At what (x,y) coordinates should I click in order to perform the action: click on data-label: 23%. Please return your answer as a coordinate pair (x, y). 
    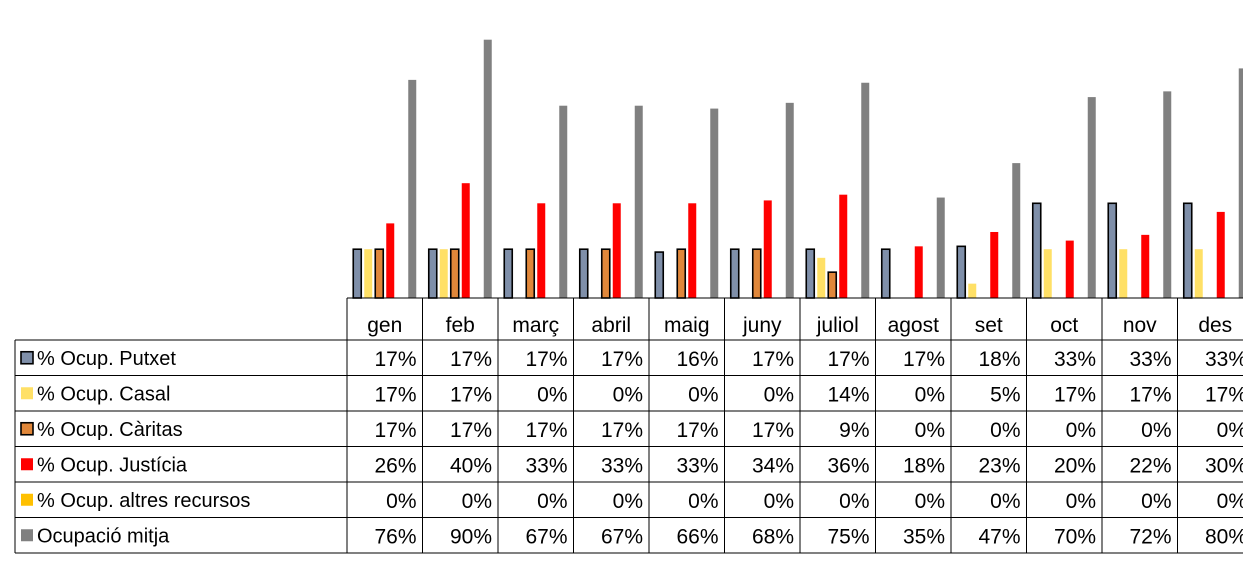
    Looking at the image, I should click on (999, 465).